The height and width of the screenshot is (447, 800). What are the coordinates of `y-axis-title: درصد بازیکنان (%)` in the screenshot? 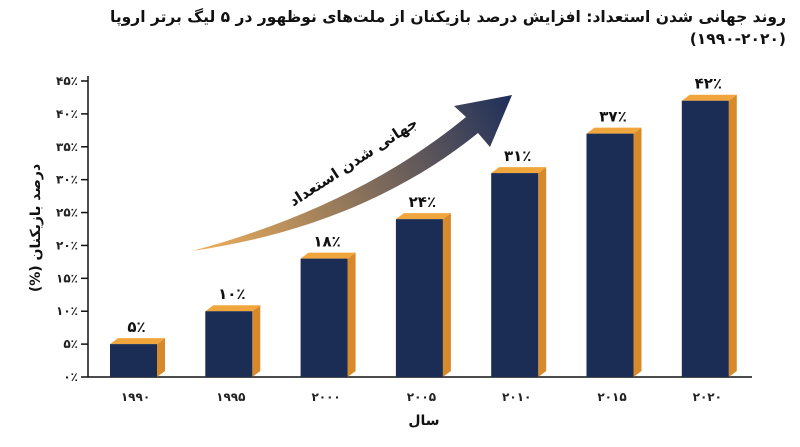 It's located at (36, 228).